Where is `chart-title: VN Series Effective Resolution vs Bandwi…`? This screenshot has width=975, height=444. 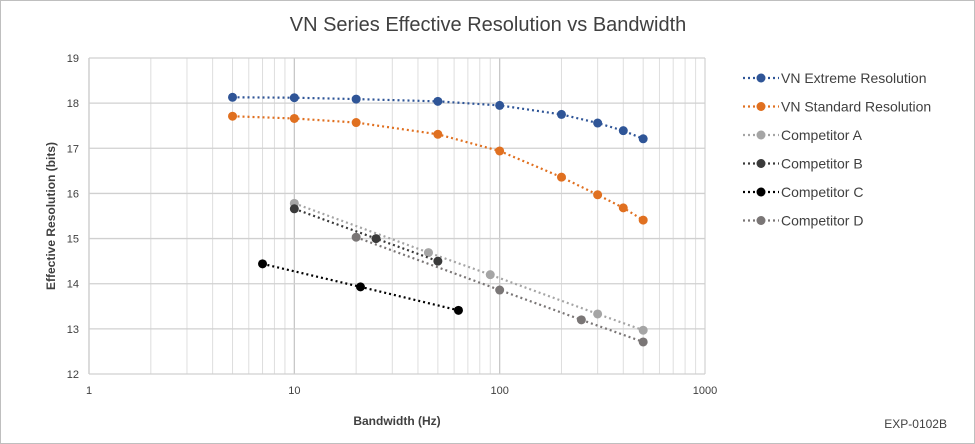
chart-title: VN Series Effective Resolution vs Bandwi… is located at coordinates (488, 25).